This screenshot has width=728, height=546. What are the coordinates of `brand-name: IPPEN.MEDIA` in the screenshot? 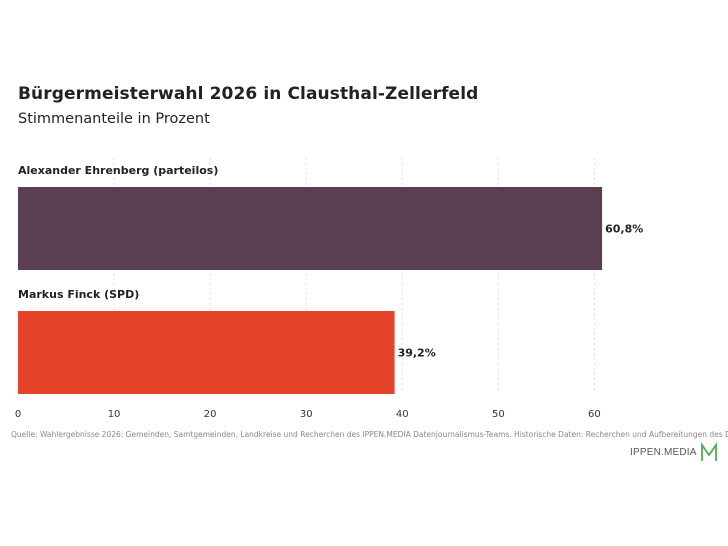 It's located at (663, 452).